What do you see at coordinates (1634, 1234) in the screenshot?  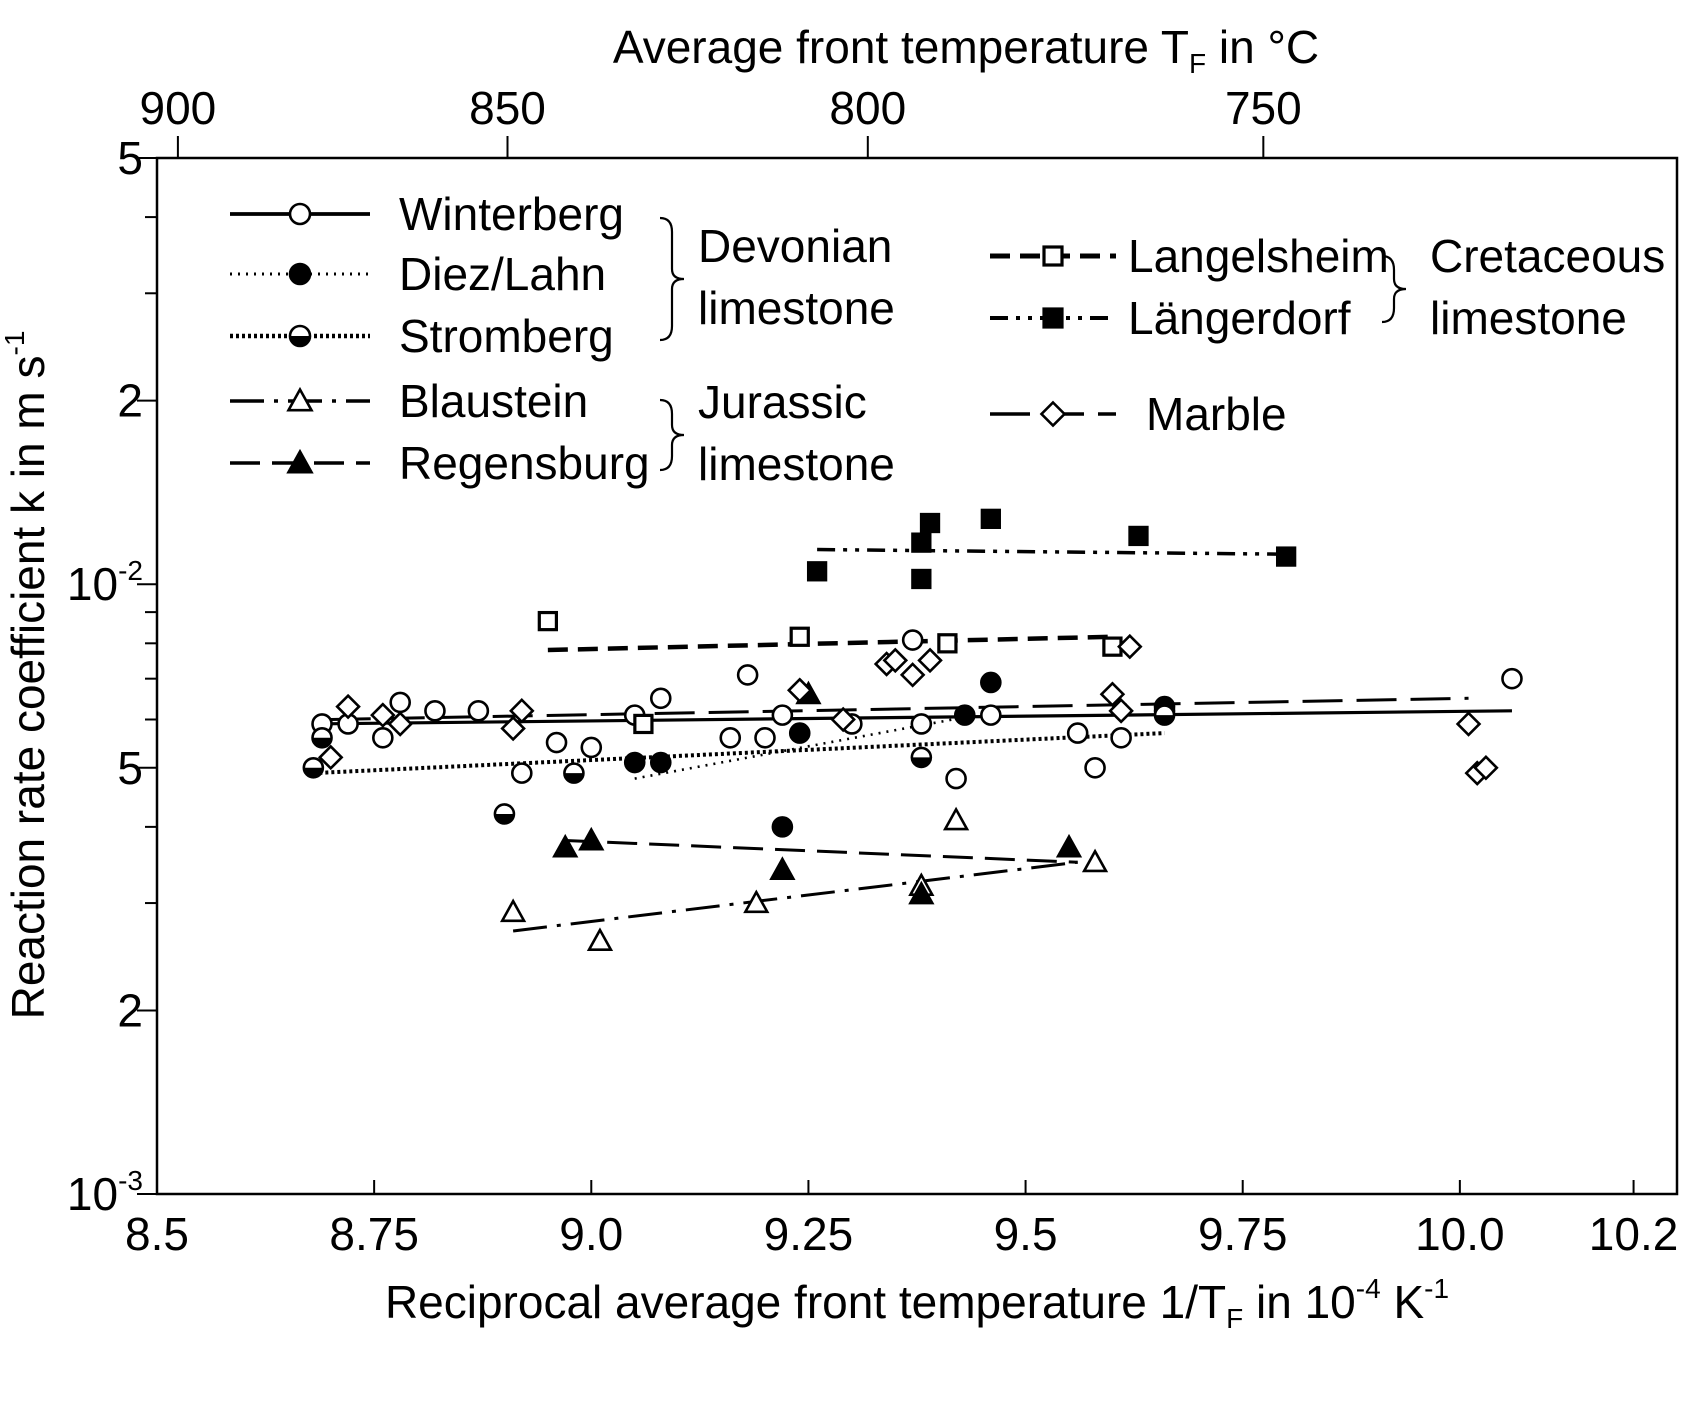 I see `x-tick-label: 10.2` at bounding box center [1634, 1234].